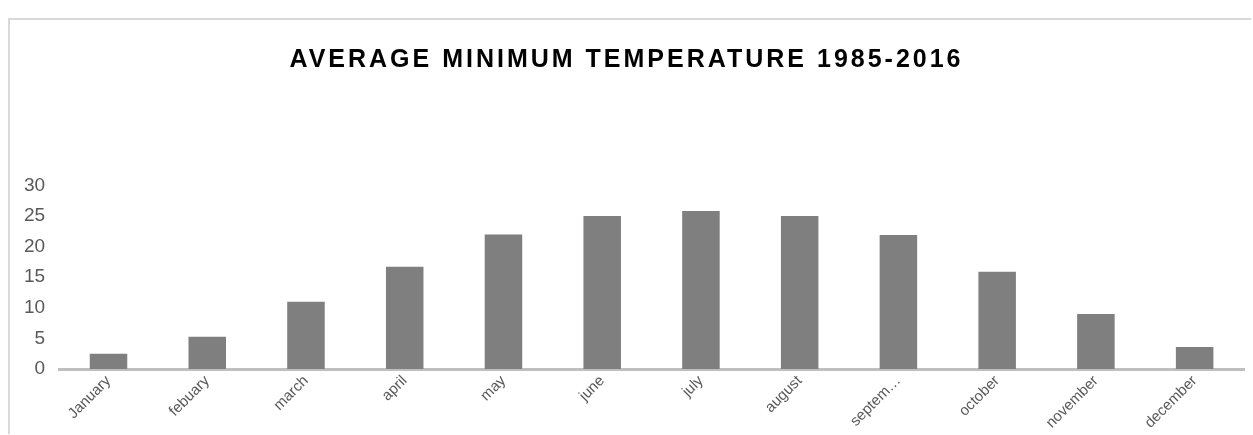 This screenshot has width=1253, height=435. Describe the element at coordinates (40, 337) in the screenshot. I see `y-tick-label: 5` at that location.